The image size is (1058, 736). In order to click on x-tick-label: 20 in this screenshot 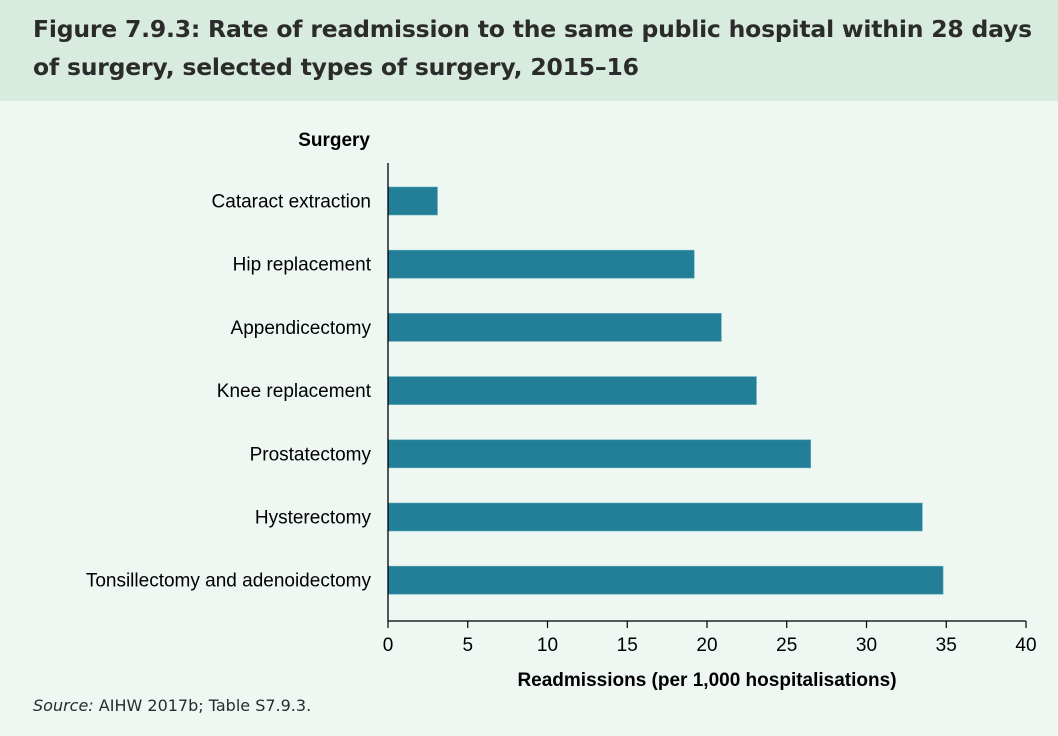, I will do `click(706, 645)`.